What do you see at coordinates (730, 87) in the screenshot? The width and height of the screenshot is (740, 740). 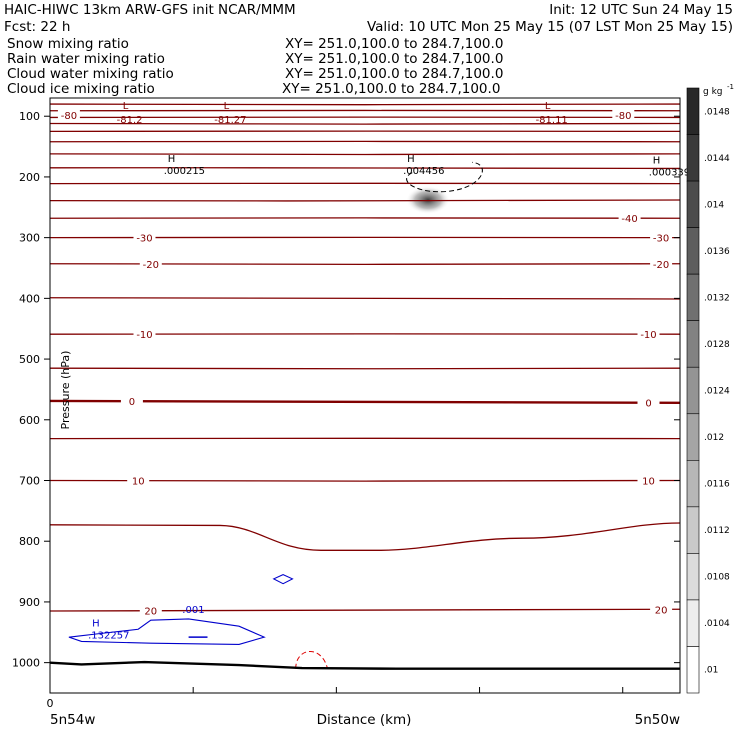 I see `colorbar-unit-exponent: -1` at bounding box center [730, 87].